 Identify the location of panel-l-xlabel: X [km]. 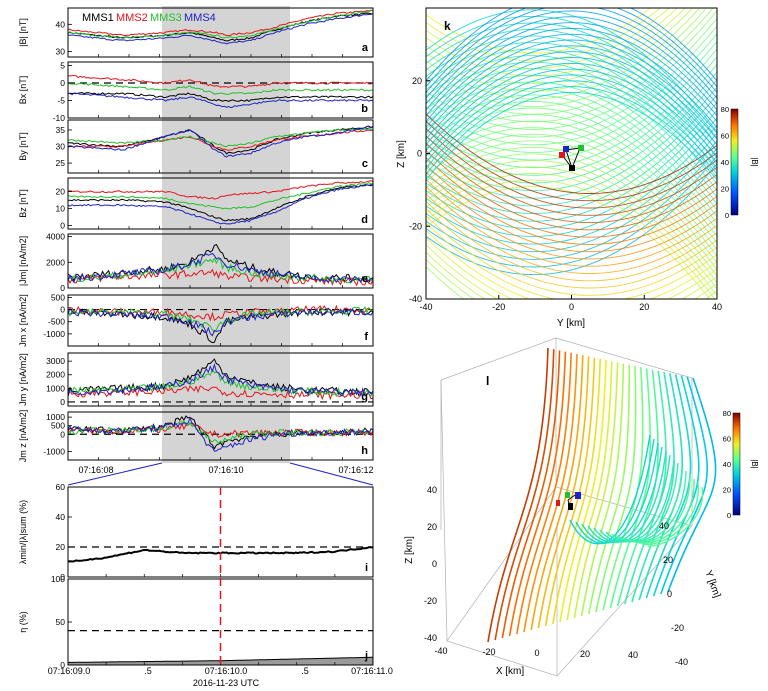
(510, 671).